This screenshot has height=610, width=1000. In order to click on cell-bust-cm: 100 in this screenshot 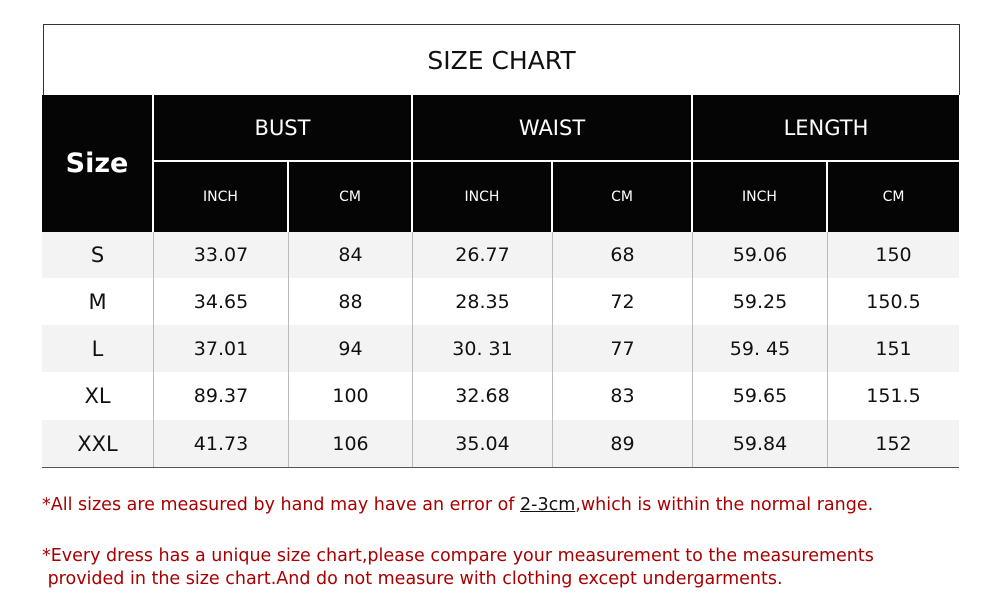, I will do `click(351, 396)`.